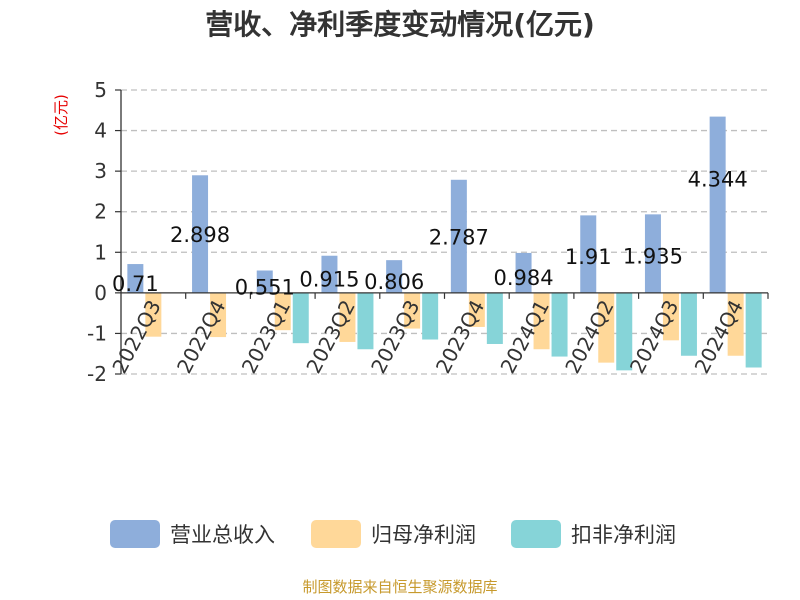 Image resolution: width=800 pixels, height=600 pixels. I want to click on data-label: 2.898, so click(200, 235).